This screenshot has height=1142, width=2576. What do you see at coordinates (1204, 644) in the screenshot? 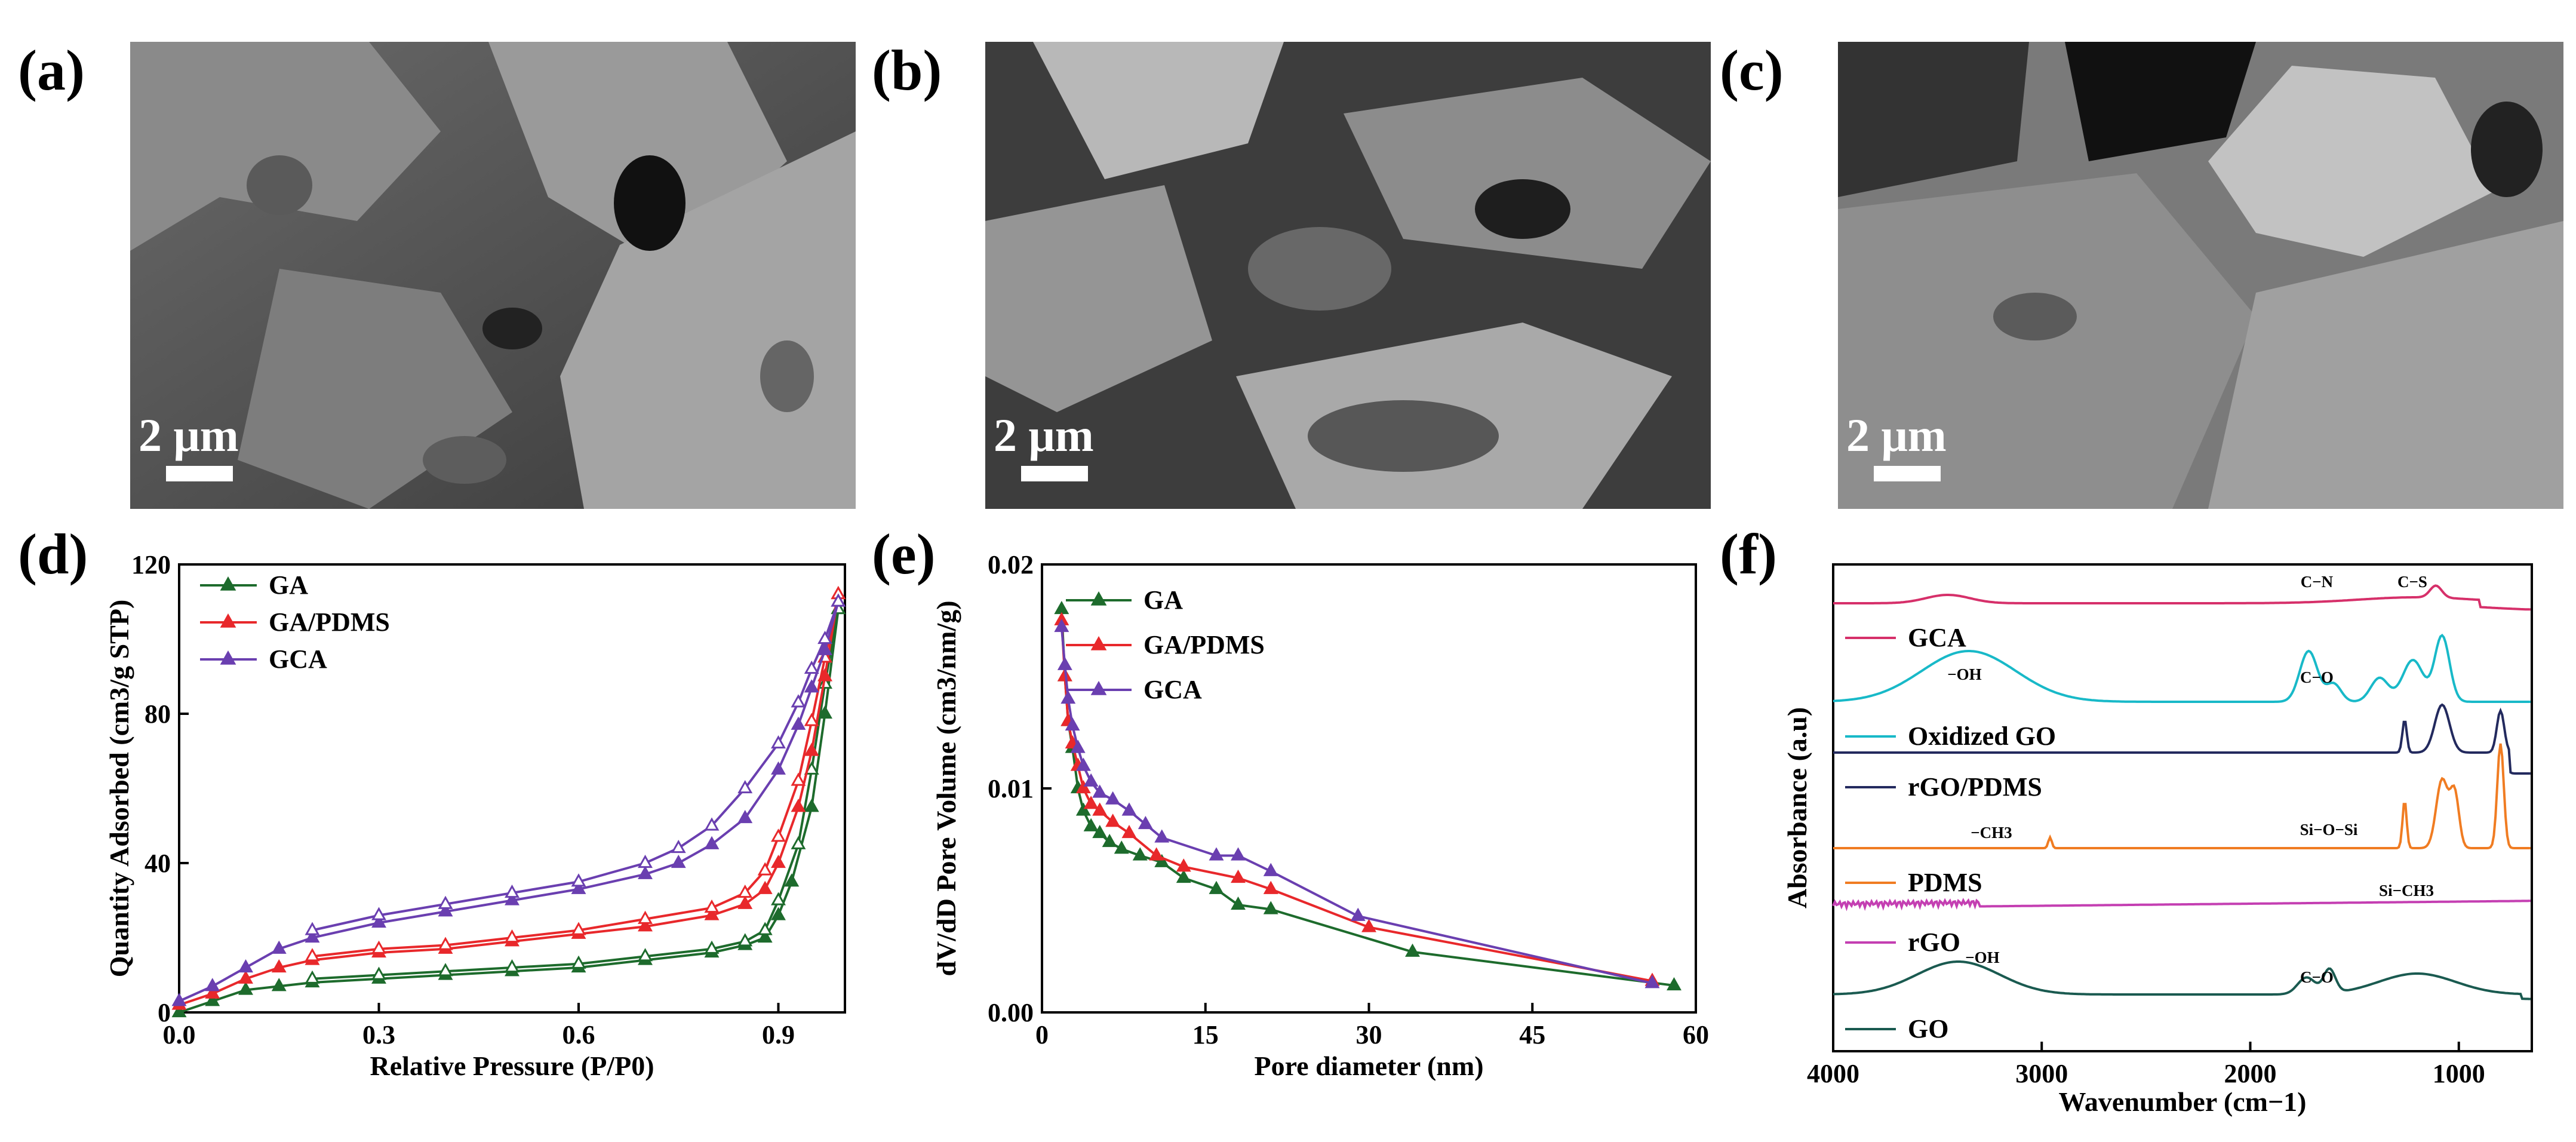
I see `legend-label: GA/PDMS` at bounding box center [1204, 644].